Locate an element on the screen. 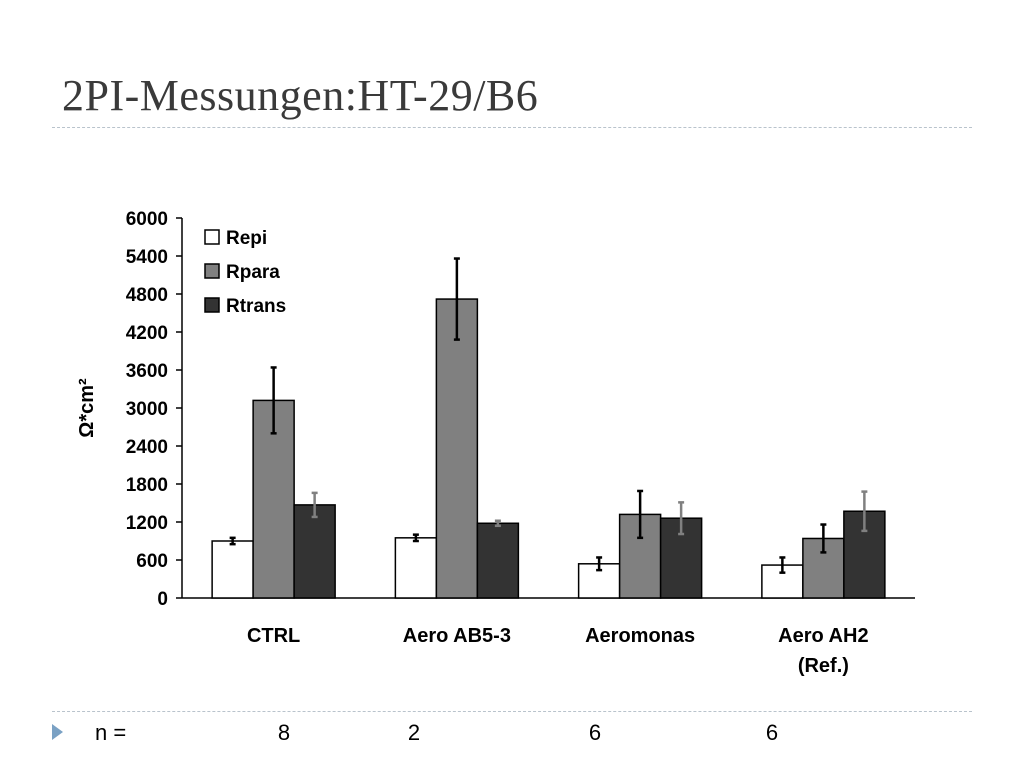 The width and height of the screenshot is (1024, 768). x-category-label: (Ref.) is located at coordinates (823, 666).